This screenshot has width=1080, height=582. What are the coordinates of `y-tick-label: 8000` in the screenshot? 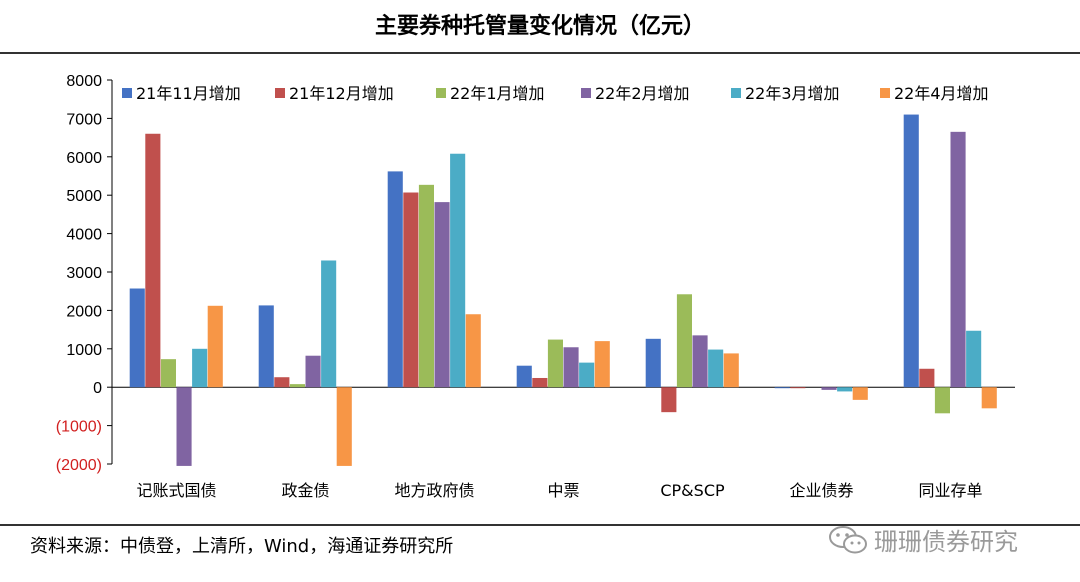 It's located at (84, 81).